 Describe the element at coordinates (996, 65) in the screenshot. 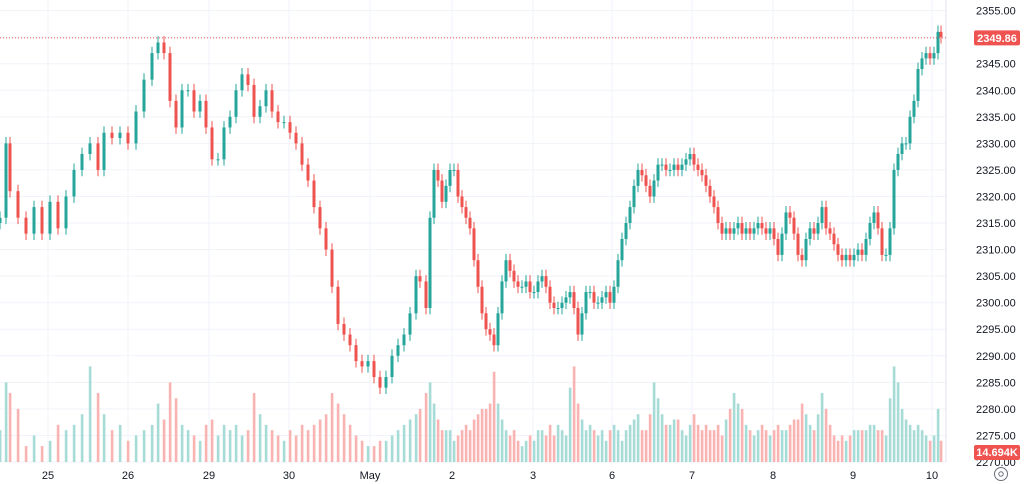

I see `y-tick-label: 2345.00` at that location.